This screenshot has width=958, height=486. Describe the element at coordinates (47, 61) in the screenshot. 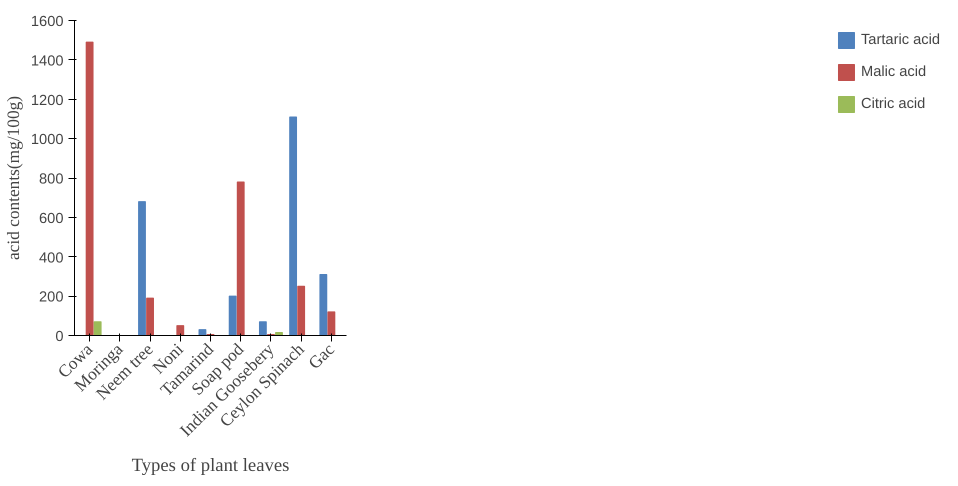

I see `y-tick-label: 1400` at that location.